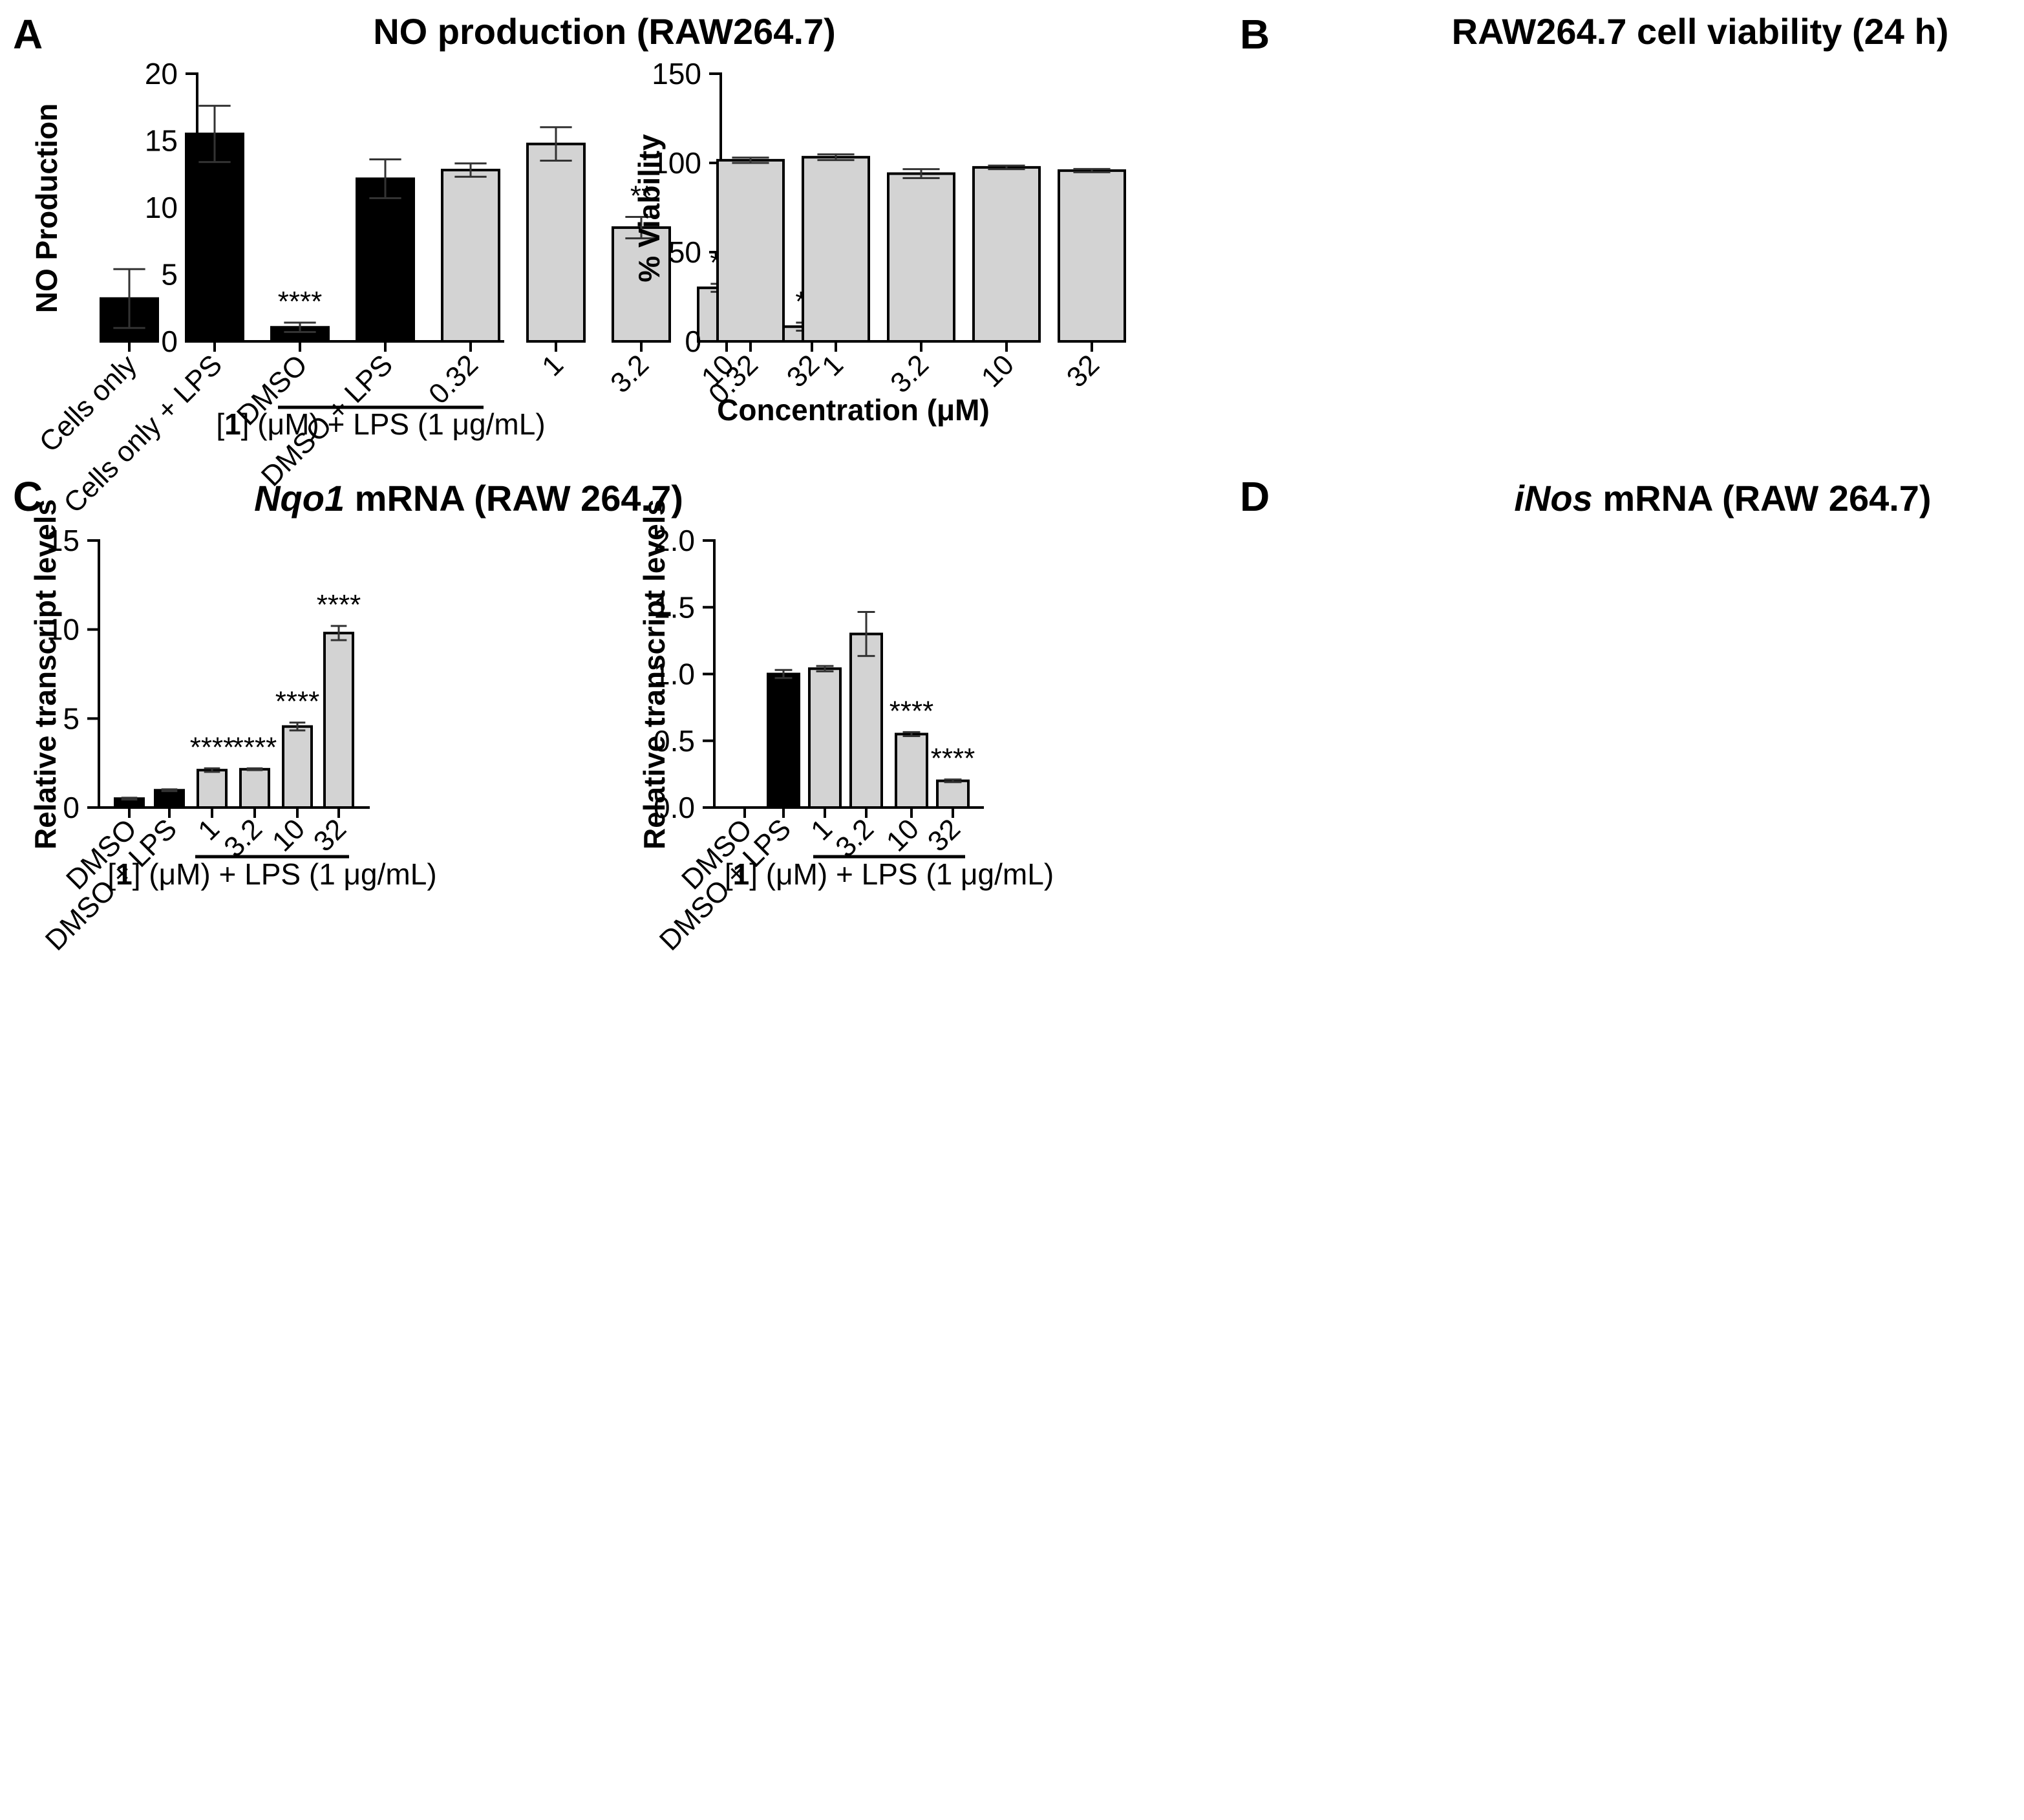  I want to click on panel-label: C, so click(28, 496).